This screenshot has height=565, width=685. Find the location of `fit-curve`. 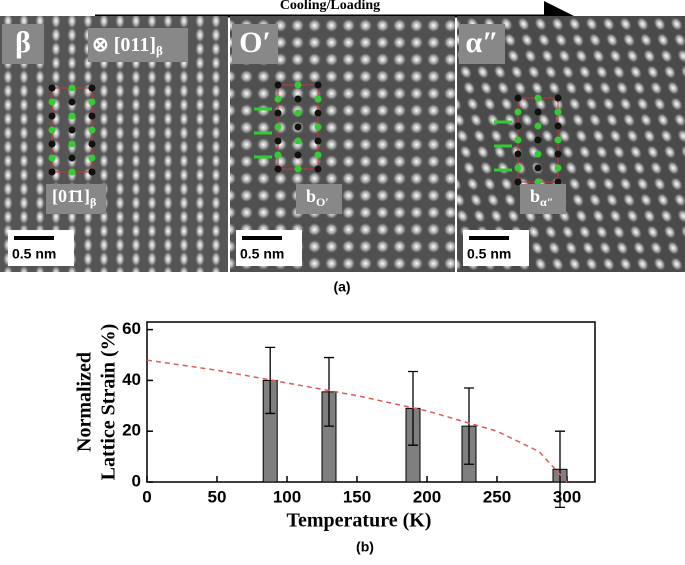

fit-curve is located at coordinates (357, 421).